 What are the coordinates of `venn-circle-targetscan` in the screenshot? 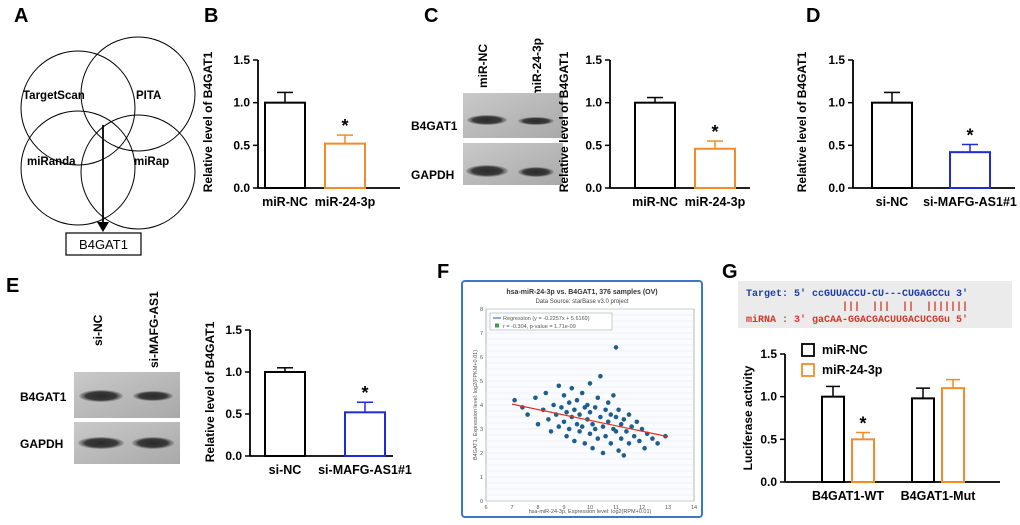 It's located at (78, 108).